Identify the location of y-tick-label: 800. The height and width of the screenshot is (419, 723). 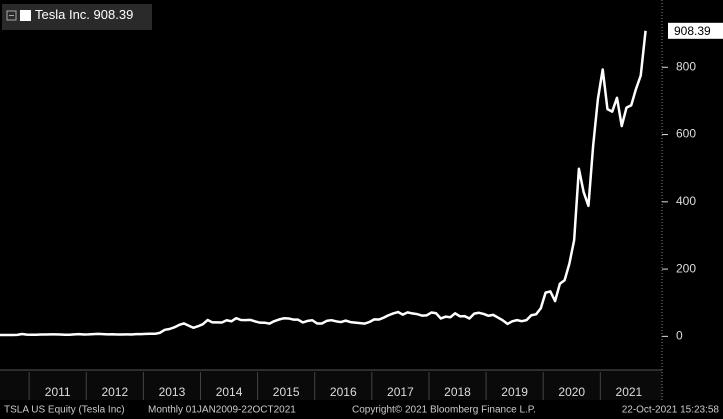
(686, 66).